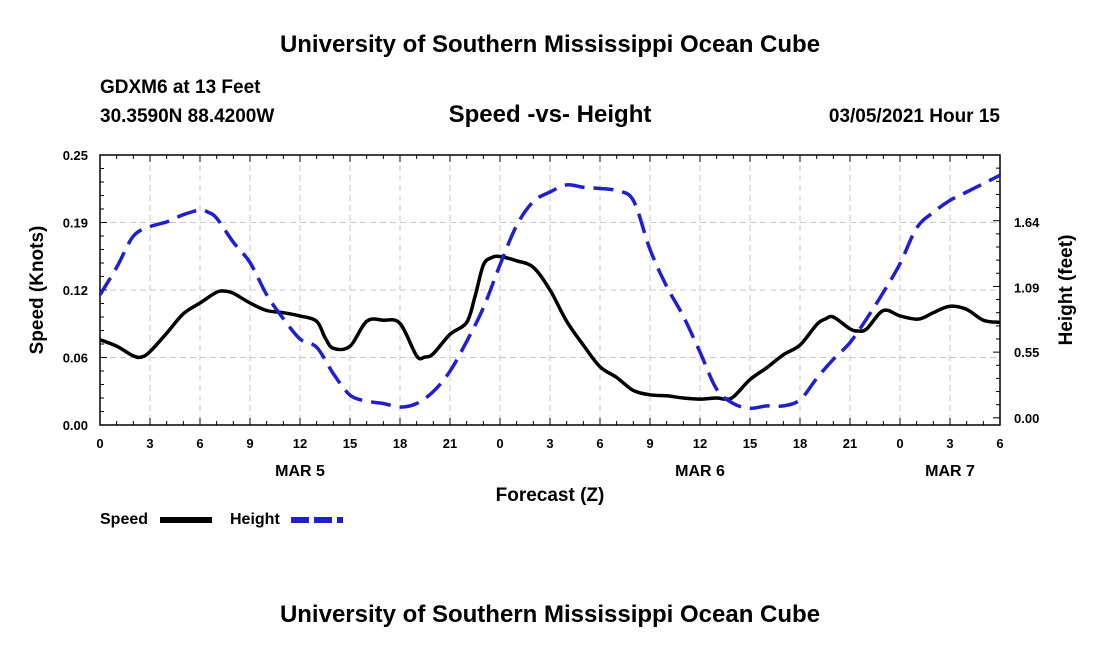 This screenshot has width=1100, height=650. What do you see at coordinates (75, 425) in the screenshot?
I see `y-left-tick-label: 0.00` at bounding box center [75, 425].